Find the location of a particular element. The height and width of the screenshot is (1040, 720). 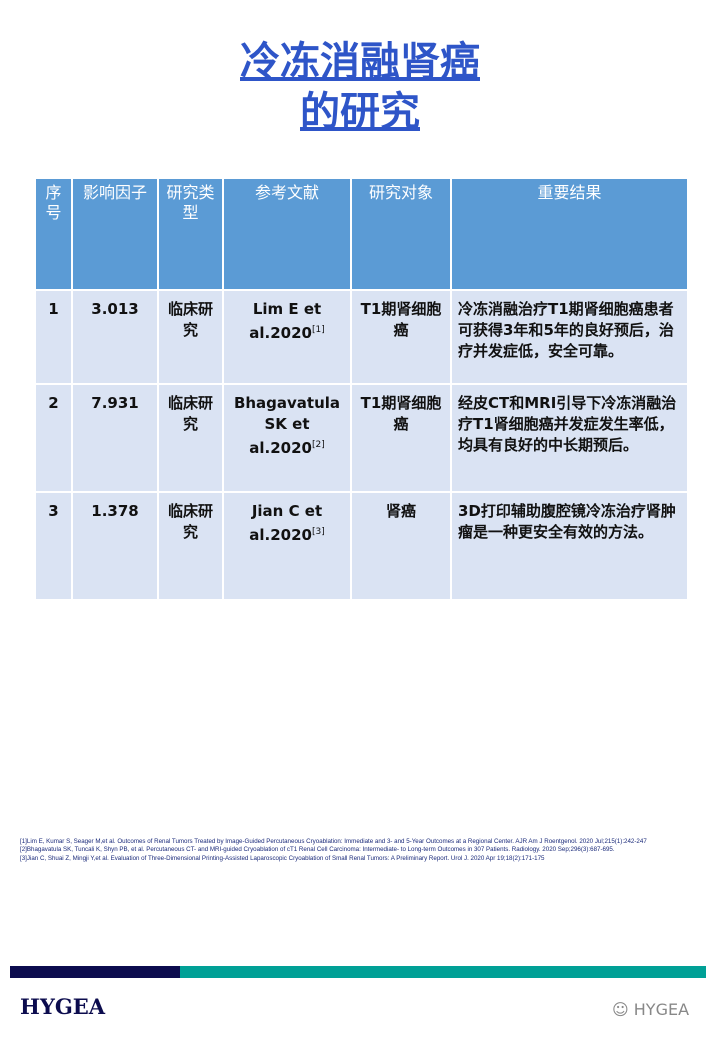

ref-sup: [2] is located at coordinates (318, 445).